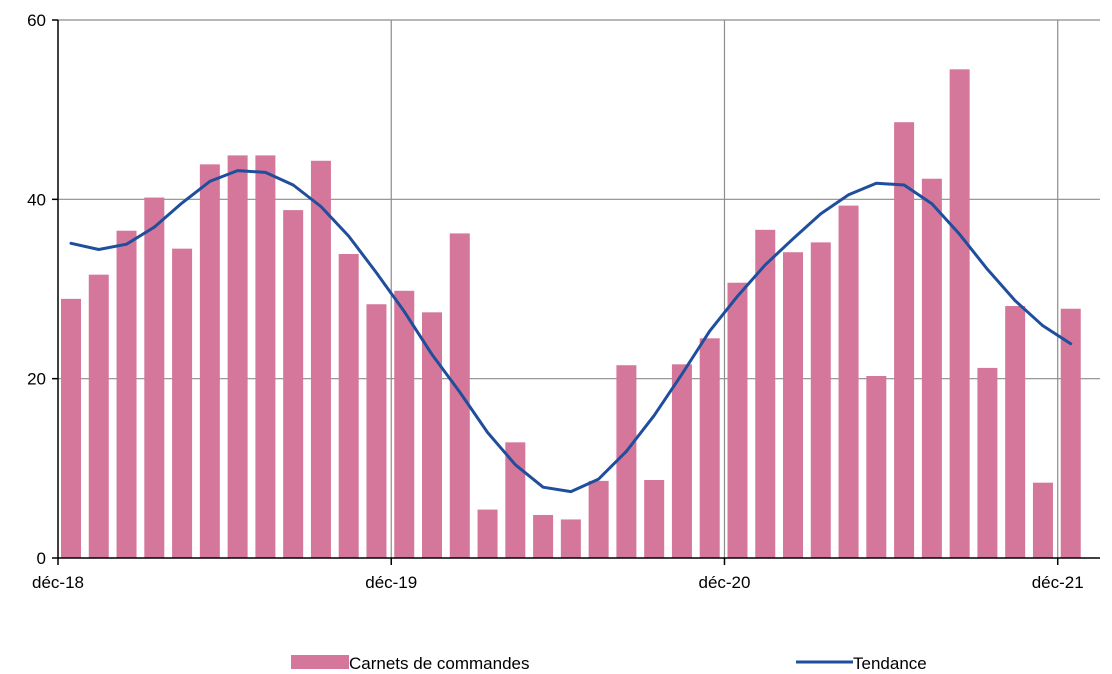 Image resolution: width=1112 pixels, height=674 pixels. Describe the element at coordinates (609, 663) in the screenshot. I see `legend: Carnets de commandes Tendance` at that location.